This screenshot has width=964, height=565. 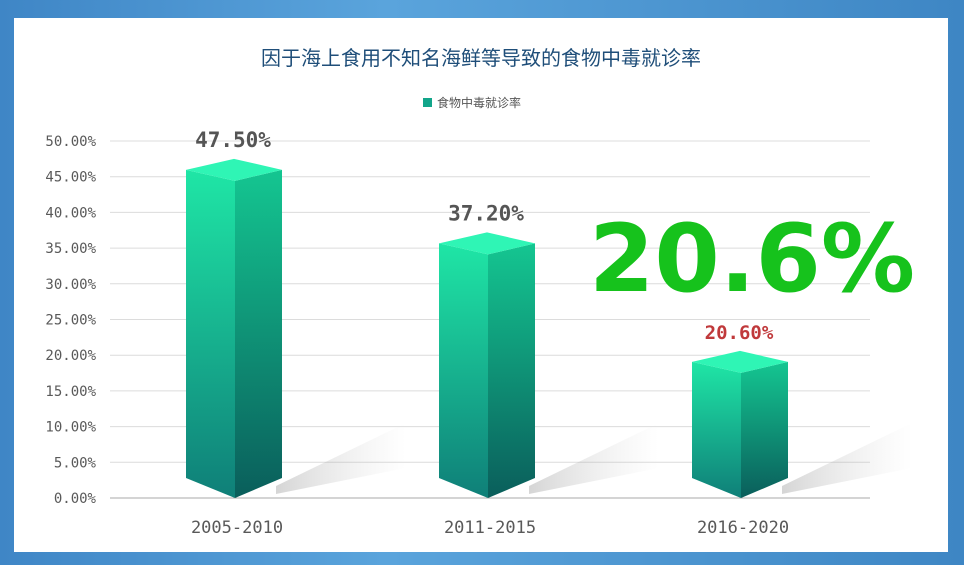 I want to click on y-tick-label: 0.00%, so click(x=75, y=499).